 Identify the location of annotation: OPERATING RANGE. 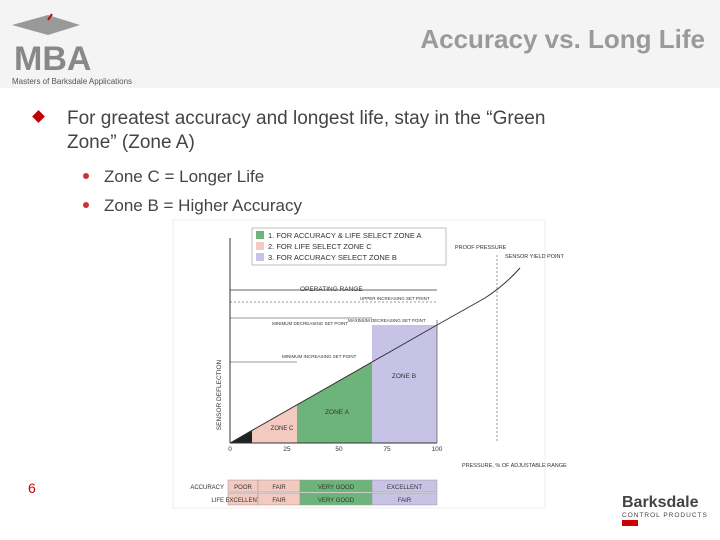
(331, 289).